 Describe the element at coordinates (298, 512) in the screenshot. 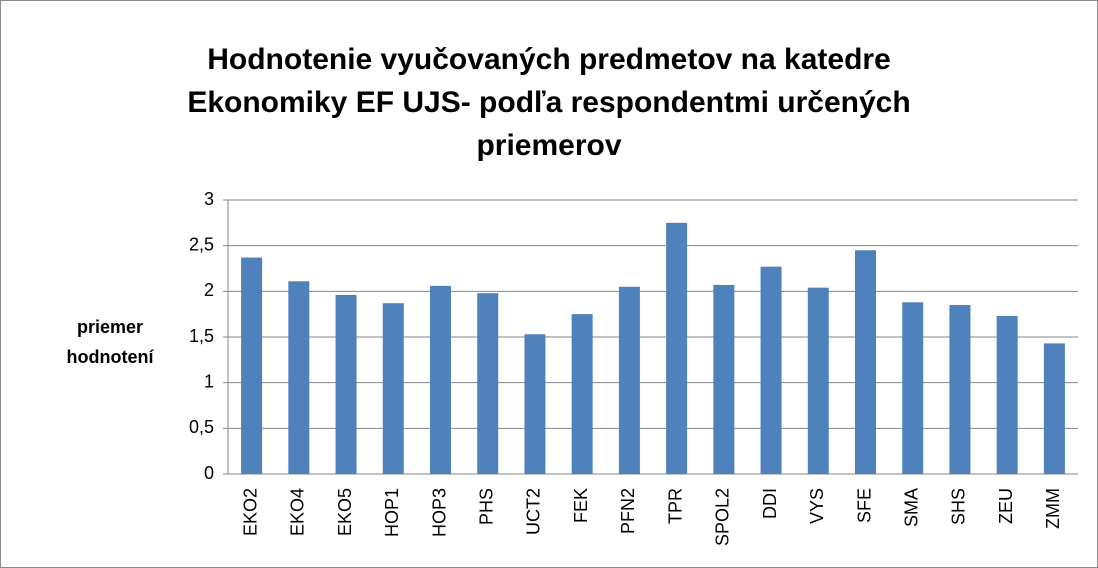

I see `x-tick-label: EKO4` at that location.